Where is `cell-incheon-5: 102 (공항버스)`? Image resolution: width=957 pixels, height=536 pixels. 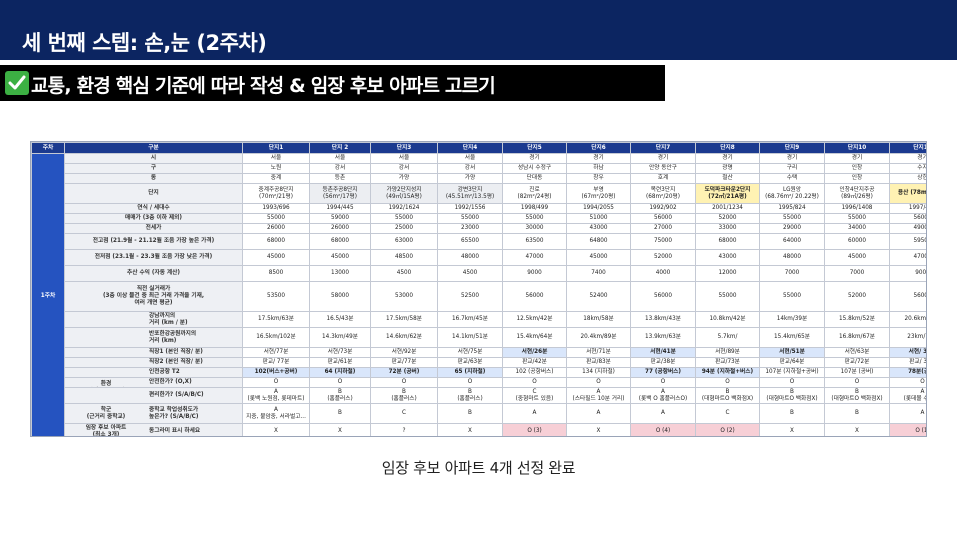
cell-incheon-5: 102 (공항버스) is located at coordinates (534, 372).